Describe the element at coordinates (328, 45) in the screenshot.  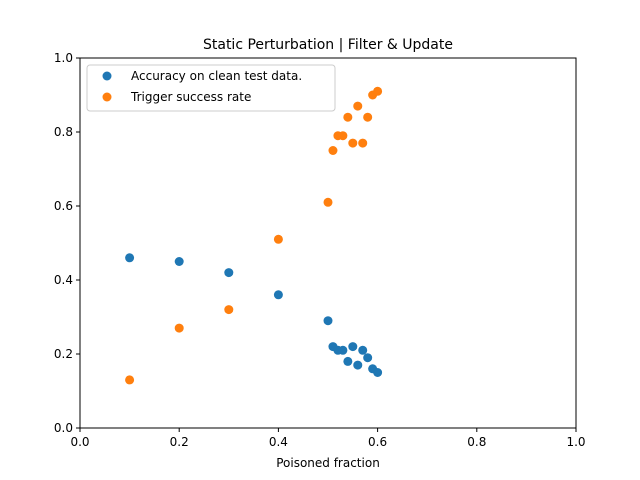
I see `chart-title: Static Perturbation | Filter & Update` at that location.